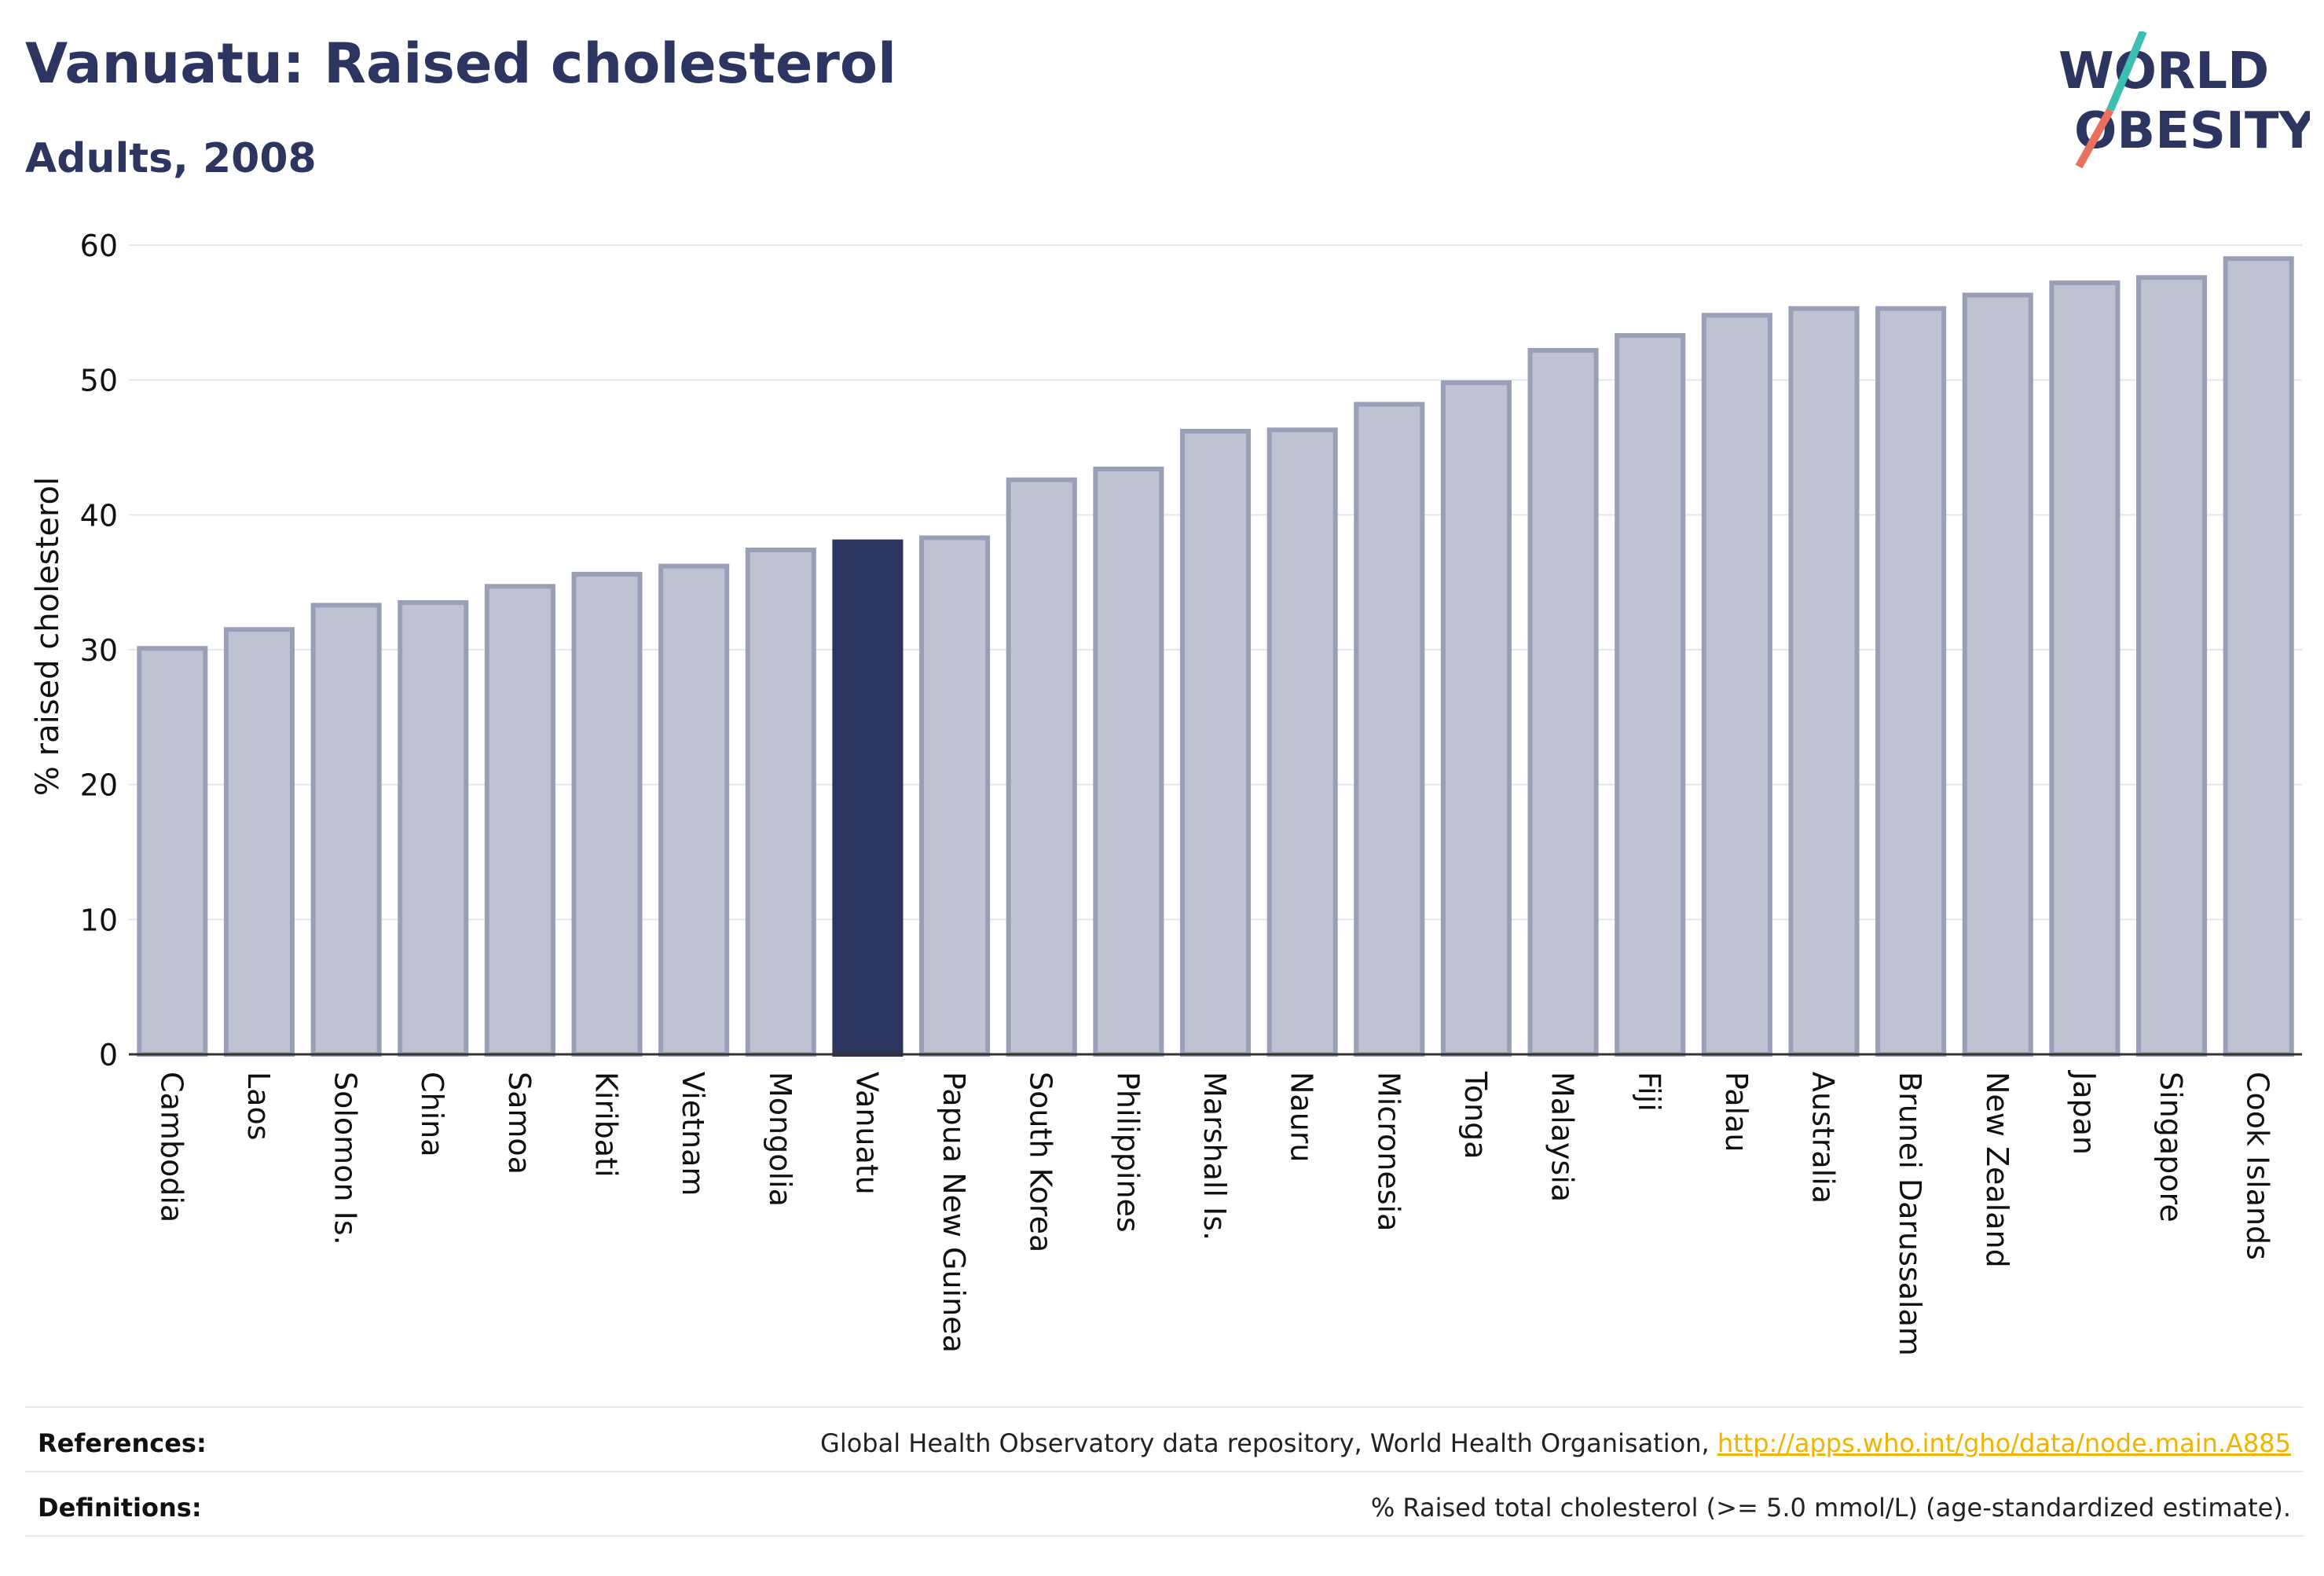 This screenshot has width=2324, height=1576. I want to click on logo-line1: WORLD, so click(2163, 71).